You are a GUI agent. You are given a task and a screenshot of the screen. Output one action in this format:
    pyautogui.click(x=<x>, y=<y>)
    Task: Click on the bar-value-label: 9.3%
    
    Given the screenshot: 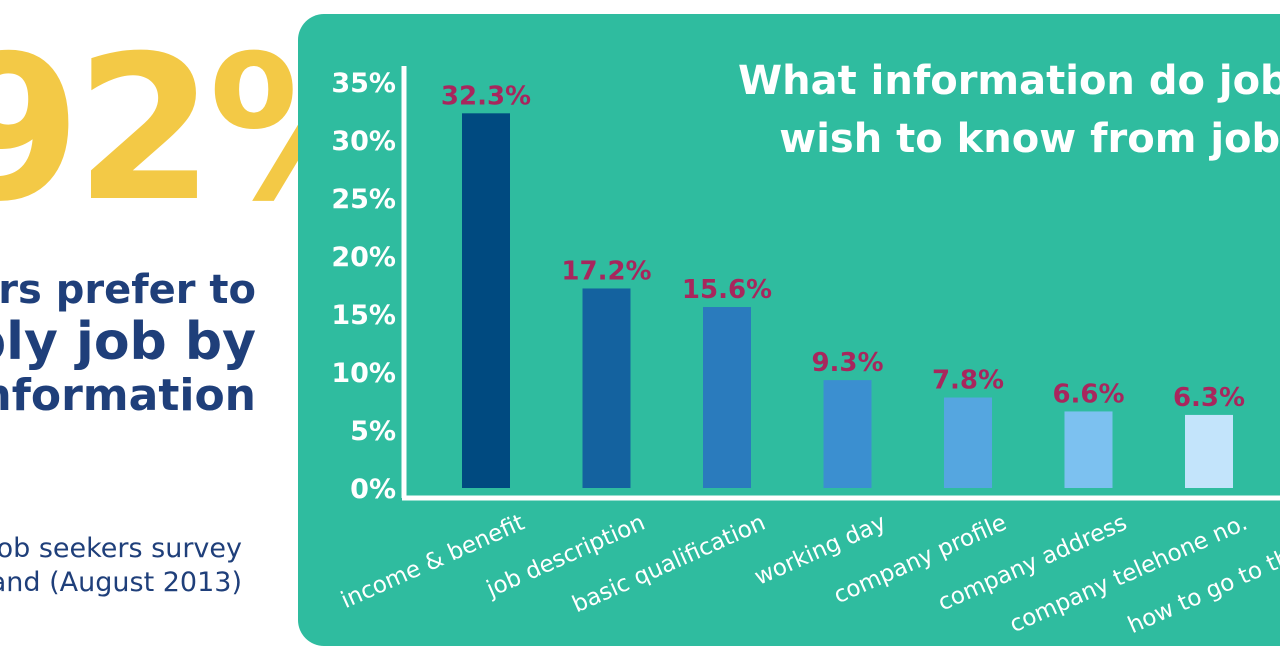 What is the action you would take?
    pyautogui.click(x=847, y=363)
    